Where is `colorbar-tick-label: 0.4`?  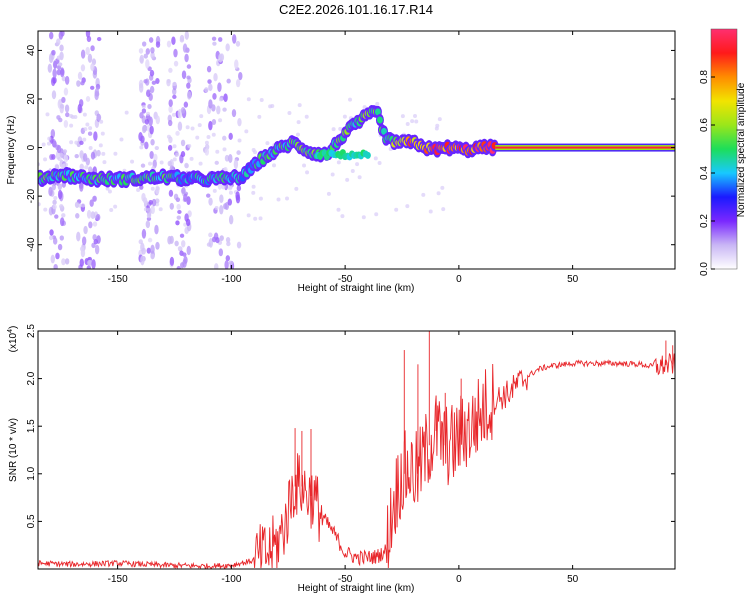 colorbar-tick-label: 0.4 is located at coordinates (704, 173).